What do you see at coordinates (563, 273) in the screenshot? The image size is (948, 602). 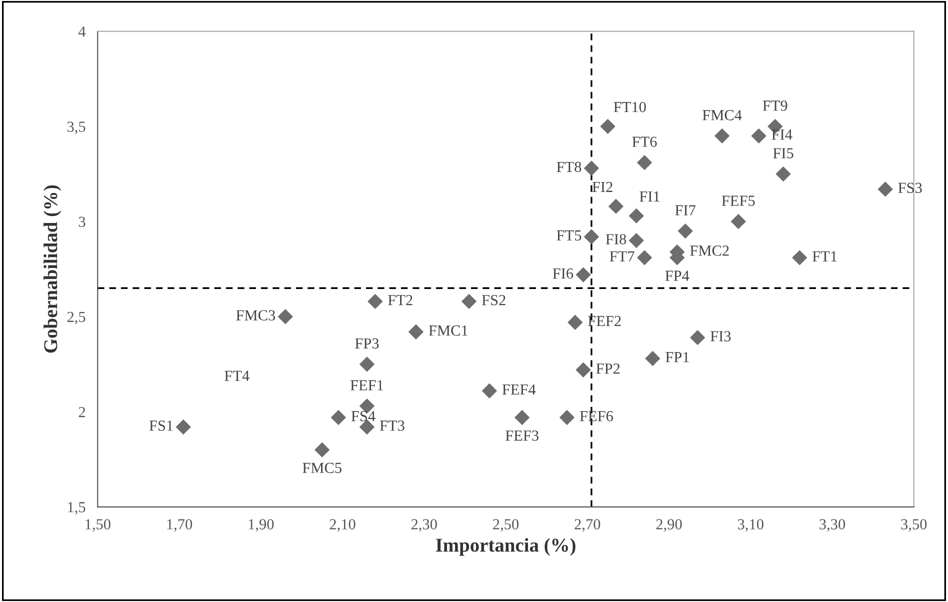 I see `data-label: FI6` at bounding box center [563, 273].